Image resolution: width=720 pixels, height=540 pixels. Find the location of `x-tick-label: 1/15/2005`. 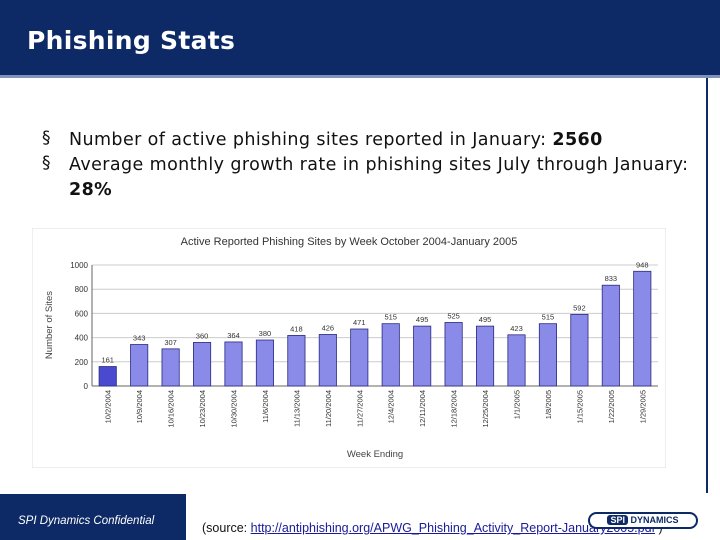

x-tick-label: 1/15/2005 is located at coordinates (579, 406).